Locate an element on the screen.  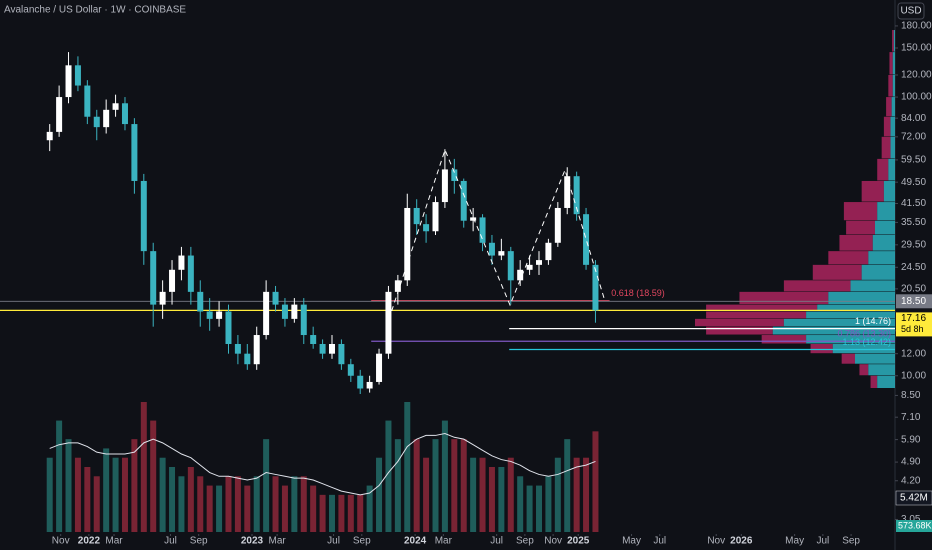
volume-pane is located at coordinates (322, 467).